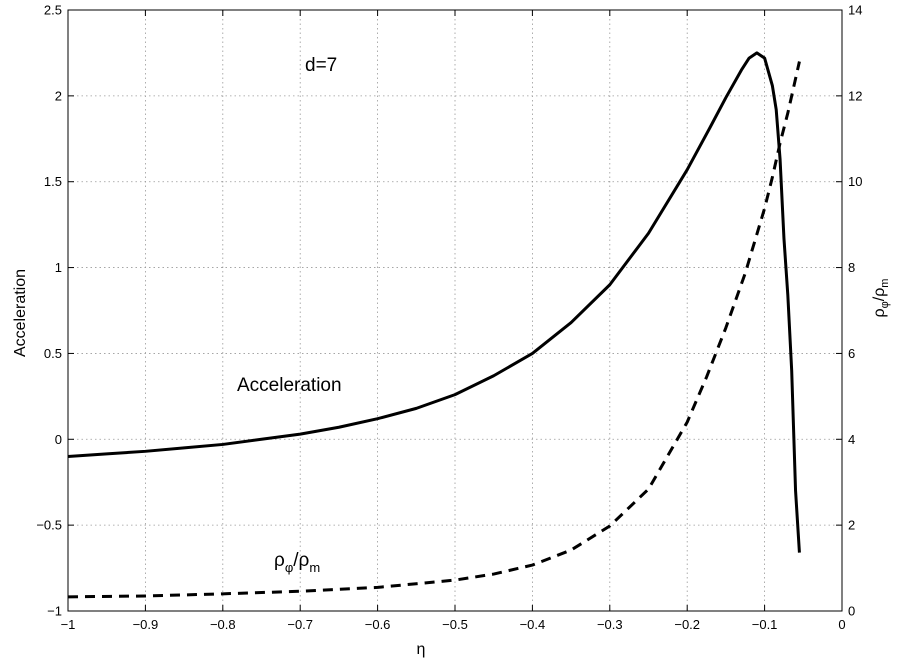 The image size is (898, 662). I want to click on y-left-tick-label: 1, so click(58, 267).